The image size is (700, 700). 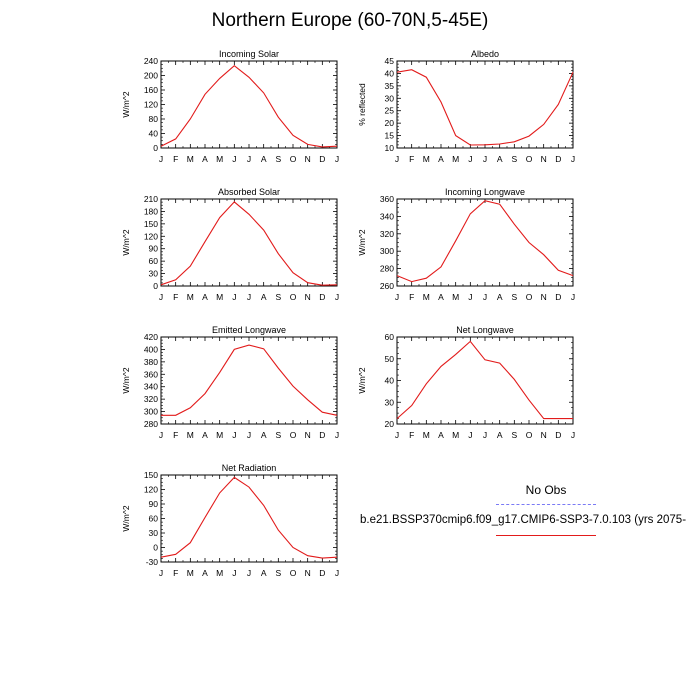 What do you see at coordinates (485, 192) in the screenshot?
I see `panel-title: Incoming Longwave` at bounding box center [485, 192].